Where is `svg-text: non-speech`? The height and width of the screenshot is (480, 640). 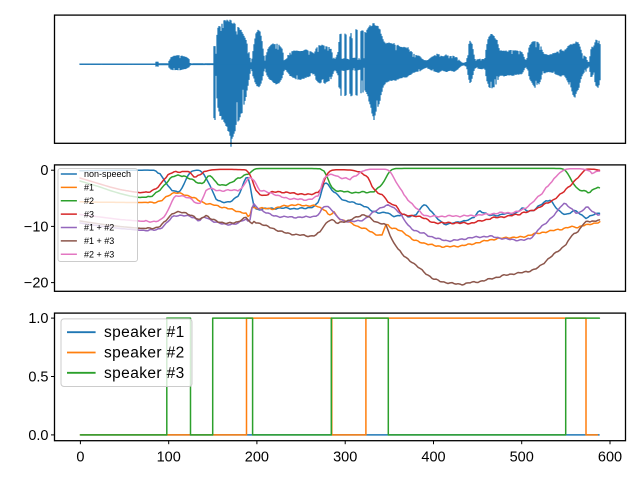 svg-text: non-speech is located at coordinates (107, 174).